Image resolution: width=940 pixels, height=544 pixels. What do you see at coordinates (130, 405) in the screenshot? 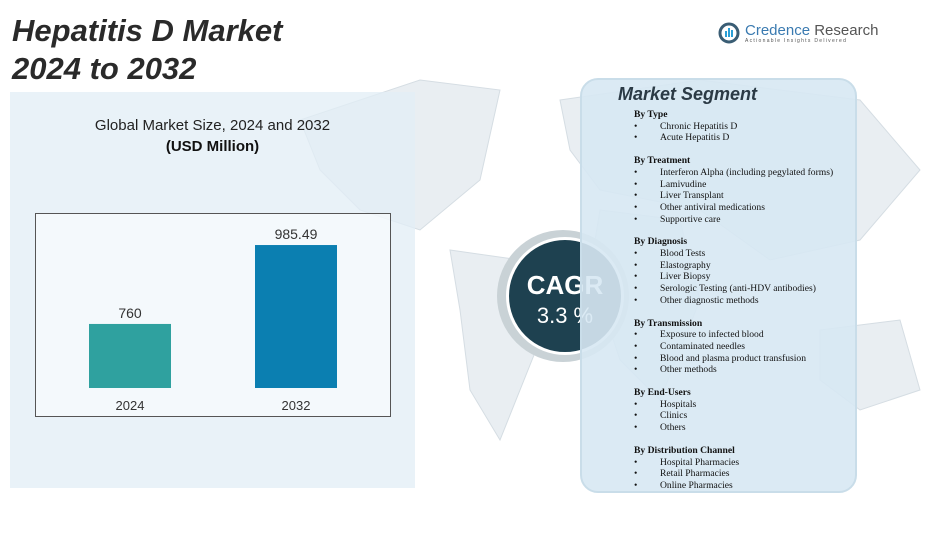
I see `x-tick-label: 2024` at bounding box center [130, 405].